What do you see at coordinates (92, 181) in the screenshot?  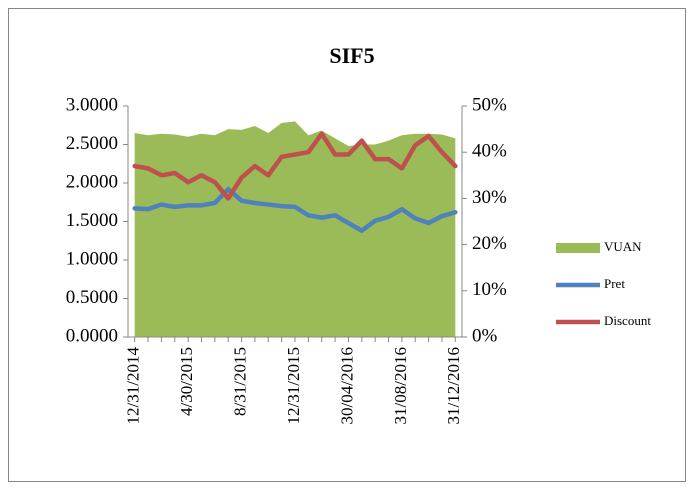 I see `y-tick-label: 2.0000` at bounding box center [92, 181].